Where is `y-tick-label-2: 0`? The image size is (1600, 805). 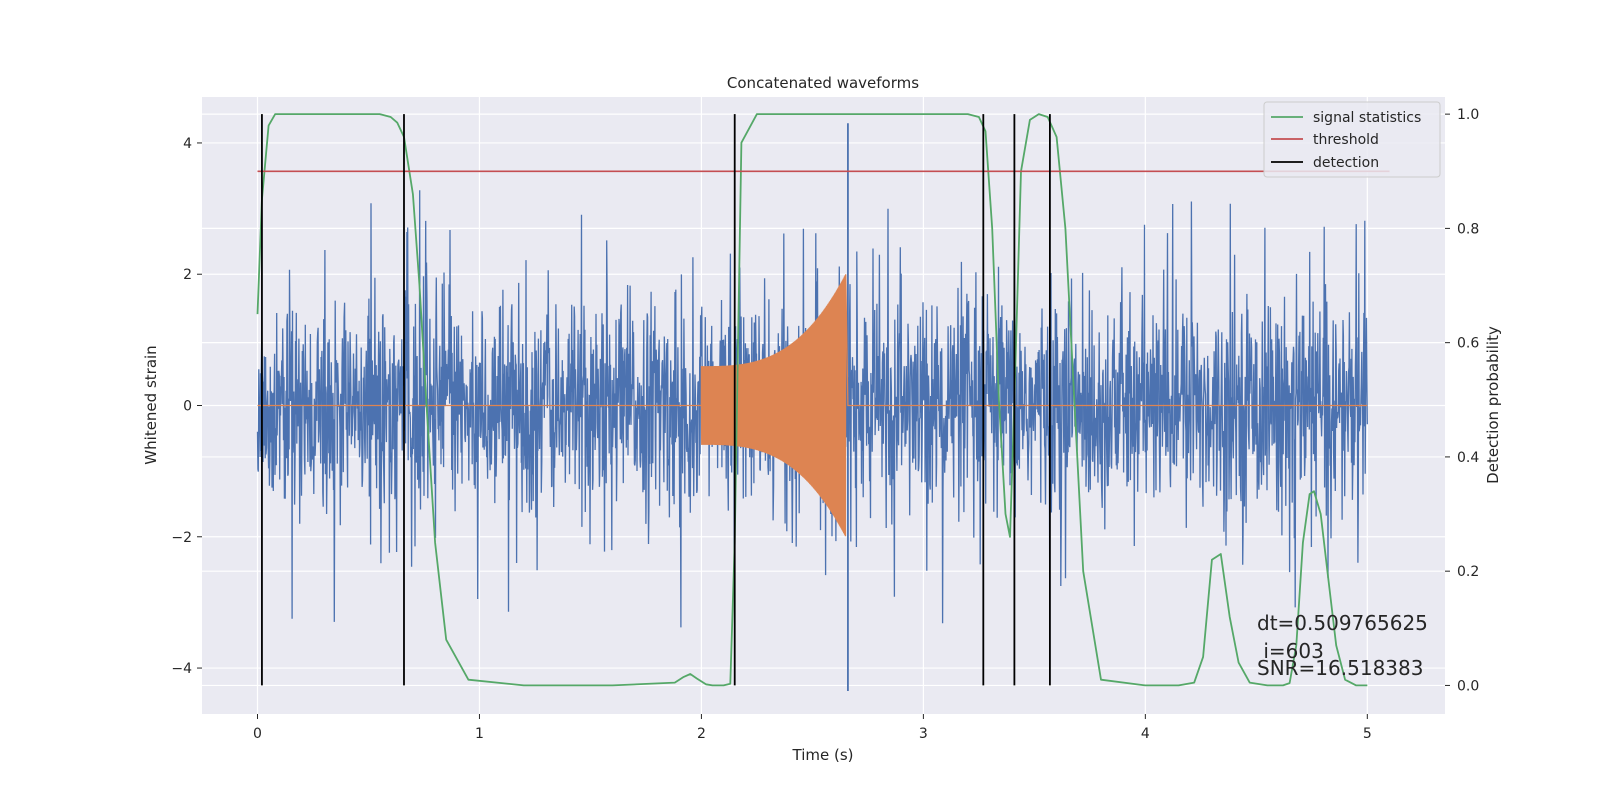
y-tick-label-2: 0 is located at coordinates (187, 407).